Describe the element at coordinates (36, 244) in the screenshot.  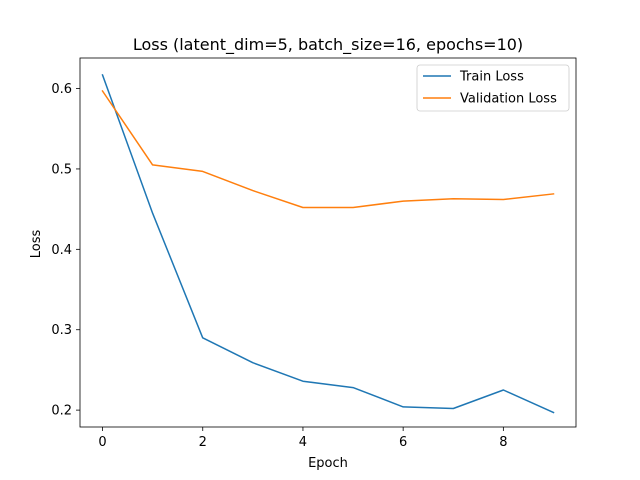
I see `y-axis-label: Loss` at that location.